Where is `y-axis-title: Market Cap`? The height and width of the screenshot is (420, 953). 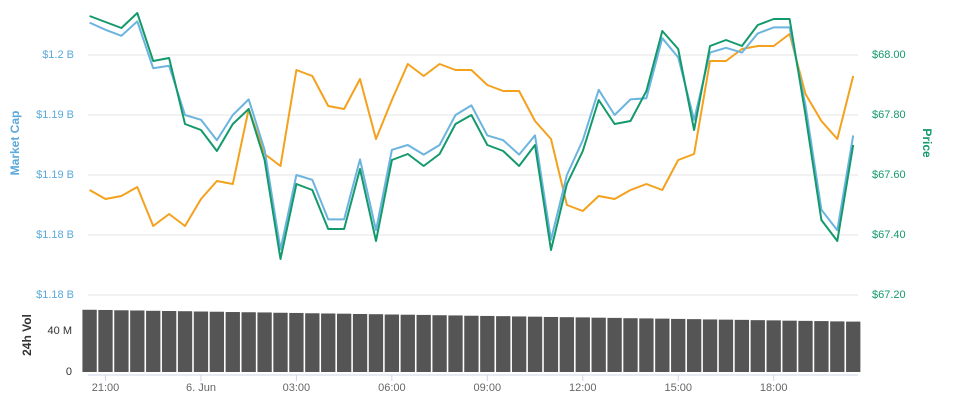 y-axis-title: Market Cap is located at coordinates (15, 143).